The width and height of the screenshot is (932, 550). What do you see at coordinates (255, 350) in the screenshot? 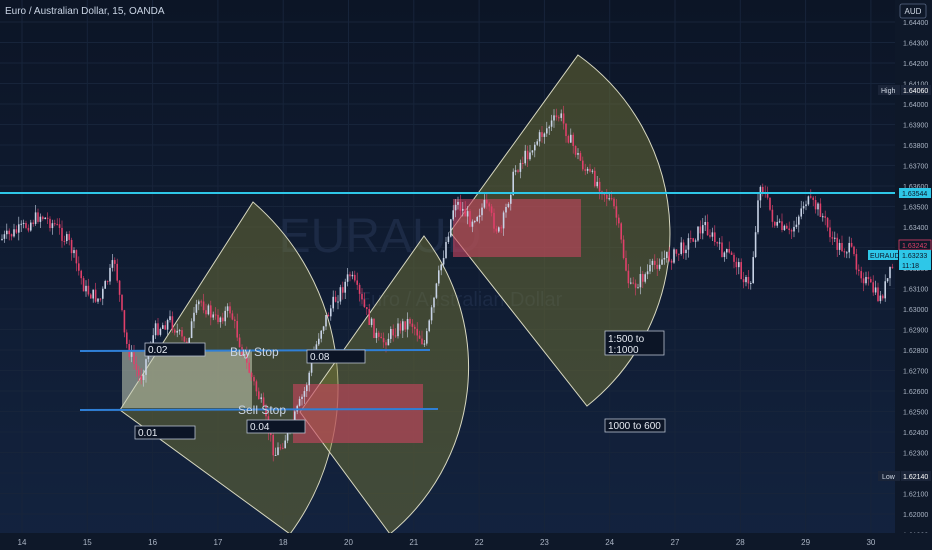
I see `buy-stop-line` at bounding box center [255, 350].